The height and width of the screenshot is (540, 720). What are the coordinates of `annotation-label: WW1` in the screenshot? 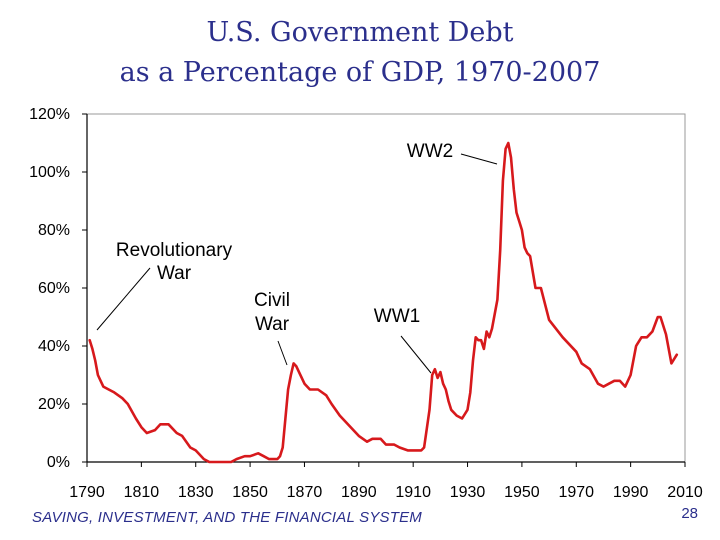 It's located at (397, 316).